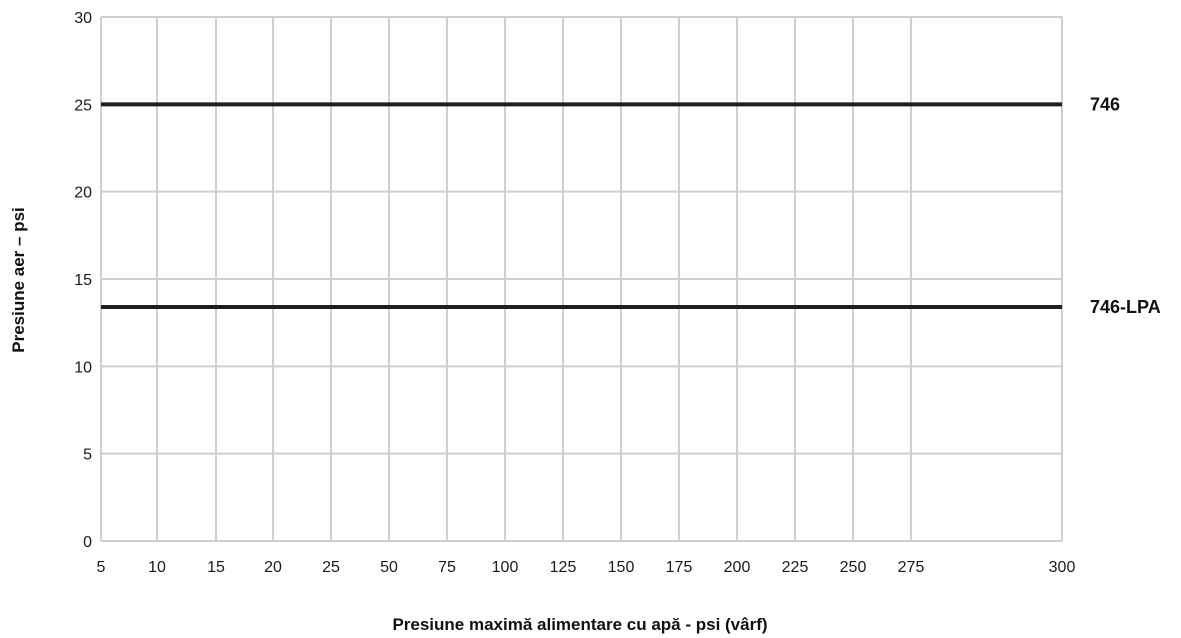 The image size is (1181, 638). What do you see at coordinates (83, 193) in the screenshot?
I see `y-tick-label: 20` at bounding box center [83, 193].